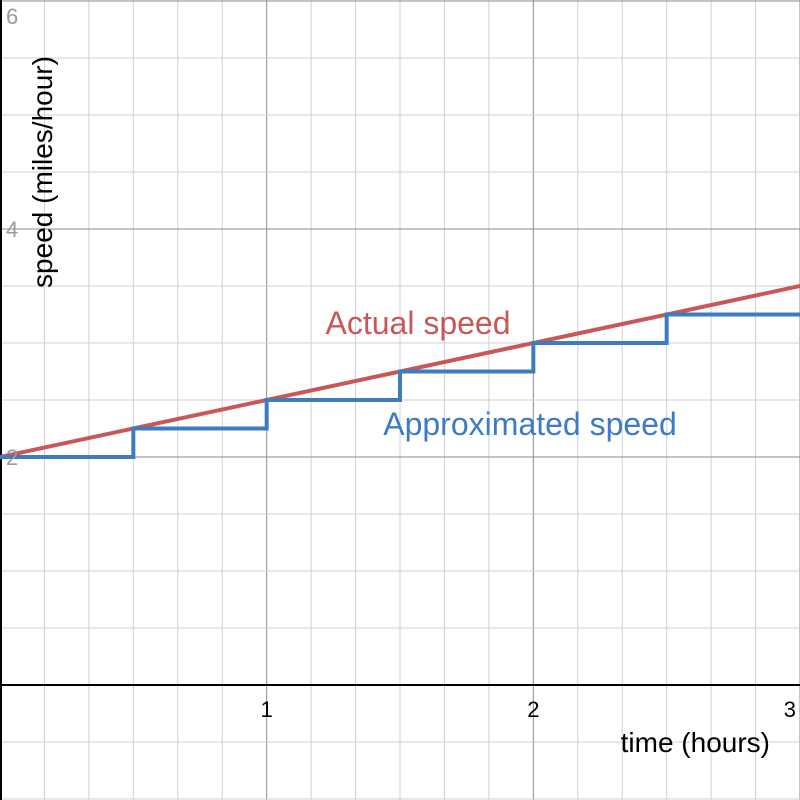  What do you see at coordinates (695, 742) in the screenshot?
I see `x-axis-title: time (hours)` at bounding box center [695, 742].